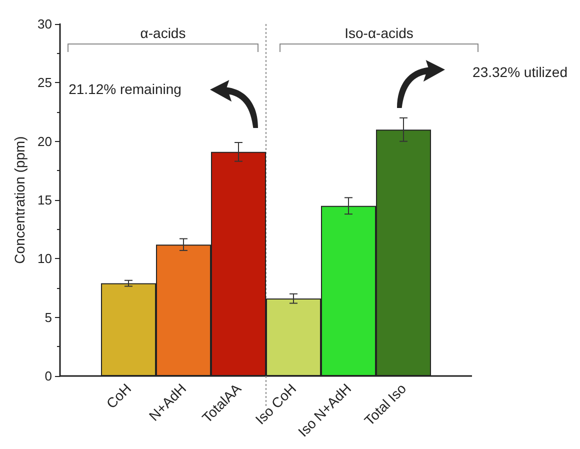  Describe the element at coordinates (163, 33) in the screenshot. I see `annotation: α-acids` at that location.